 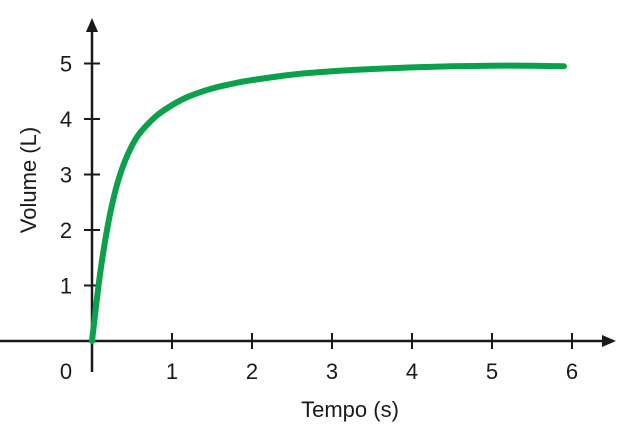 What do you see at coordinates (492, 371) in the screenshot?
I see `x-tick-label: 5` at bounding box center [492, 371].